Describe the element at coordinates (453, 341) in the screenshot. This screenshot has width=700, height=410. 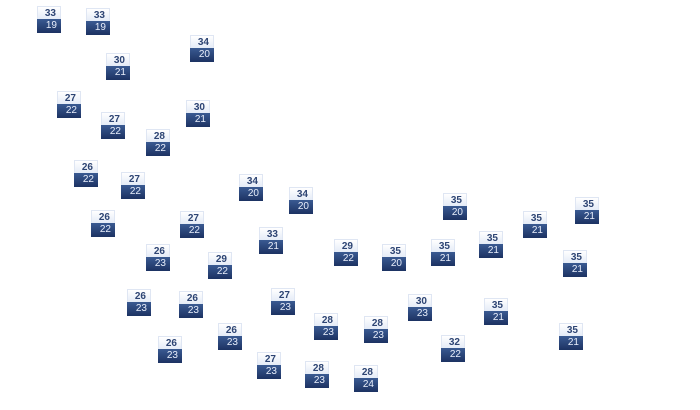
I see `high-temperature: 32` at that location.